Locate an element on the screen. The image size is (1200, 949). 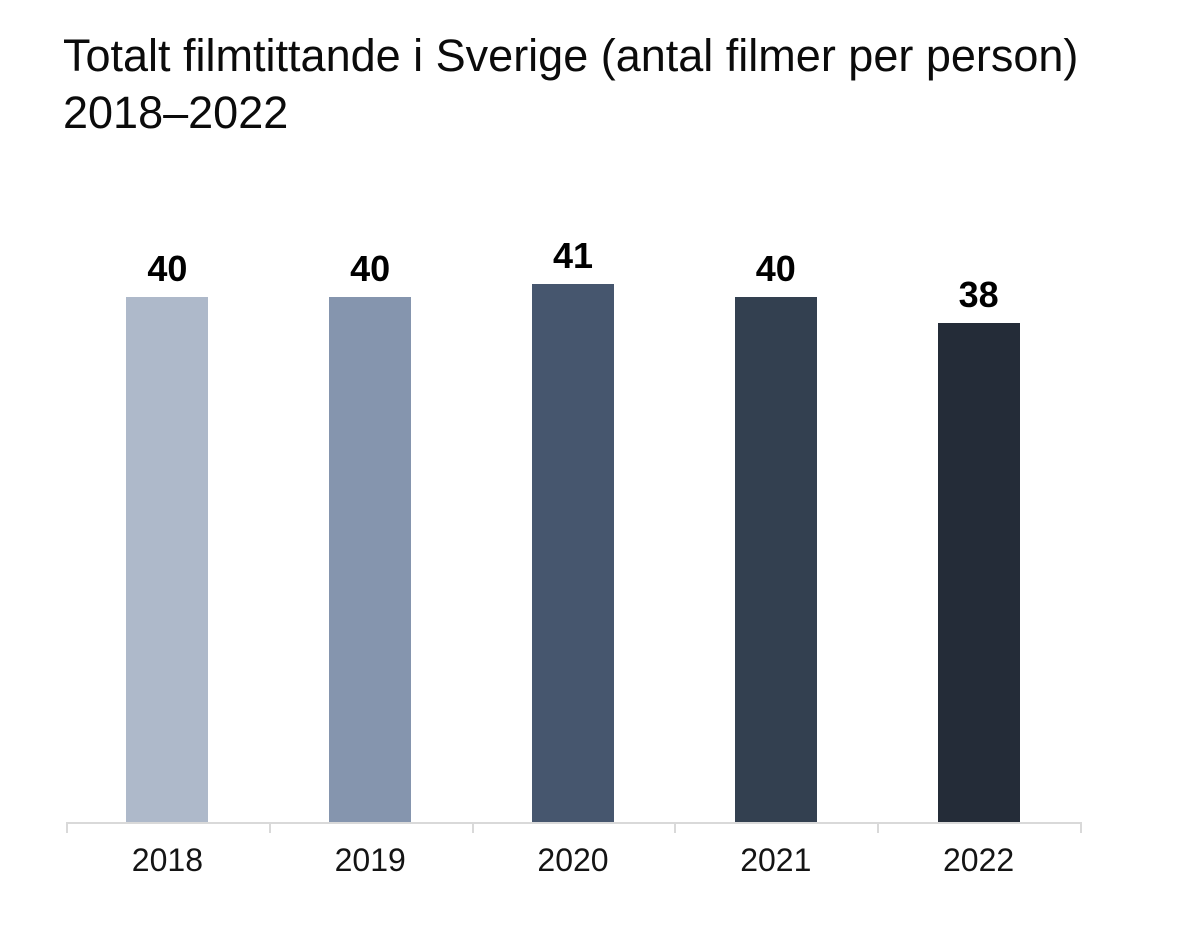
bar-value-label: 41 is located at coordinates (573, 255).